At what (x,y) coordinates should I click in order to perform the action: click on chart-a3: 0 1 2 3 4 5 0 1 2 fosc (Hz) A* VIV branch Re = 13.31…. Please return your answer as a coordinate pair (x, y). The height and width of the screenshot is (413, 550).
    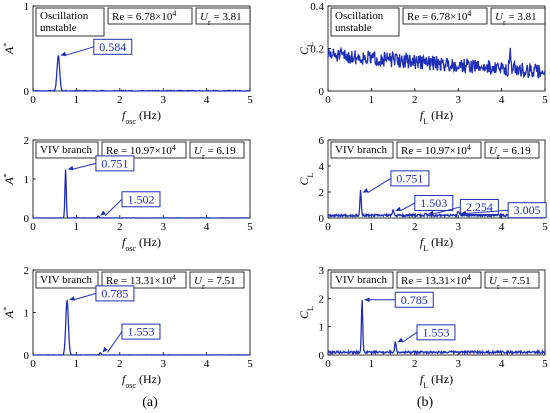
    Looking at the image, I should click on (128, 327).